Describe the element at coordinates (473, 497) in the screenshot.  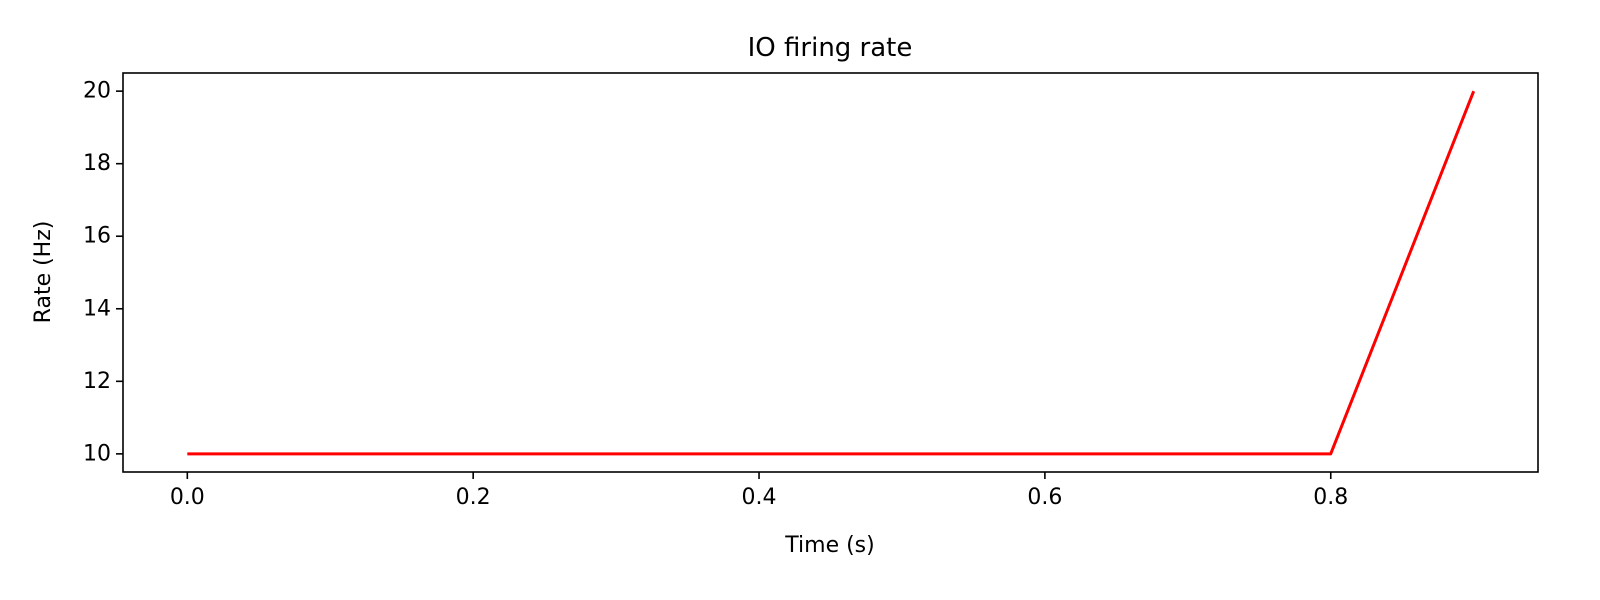
I see `x-tick-label: 0.2` at that location.